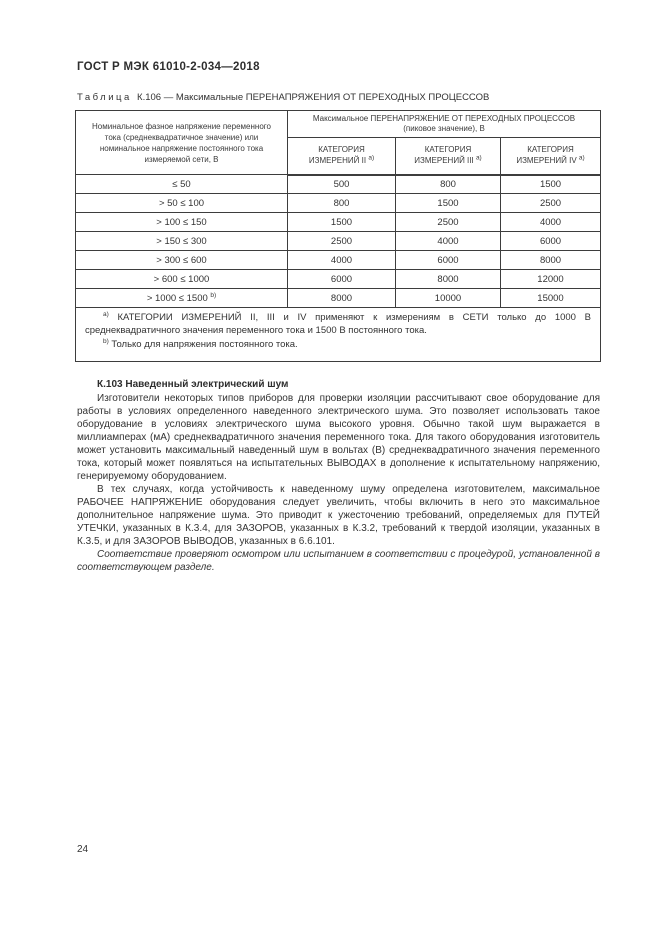  I want to click on overvoltage-value-cell: 500, so click(341, 184).